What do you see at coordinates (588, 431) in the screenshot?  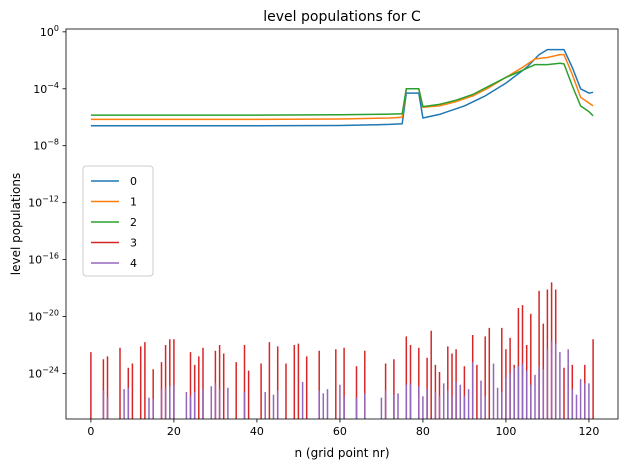 I see `x-tick-label: 120` at bounding box center [588, 431].